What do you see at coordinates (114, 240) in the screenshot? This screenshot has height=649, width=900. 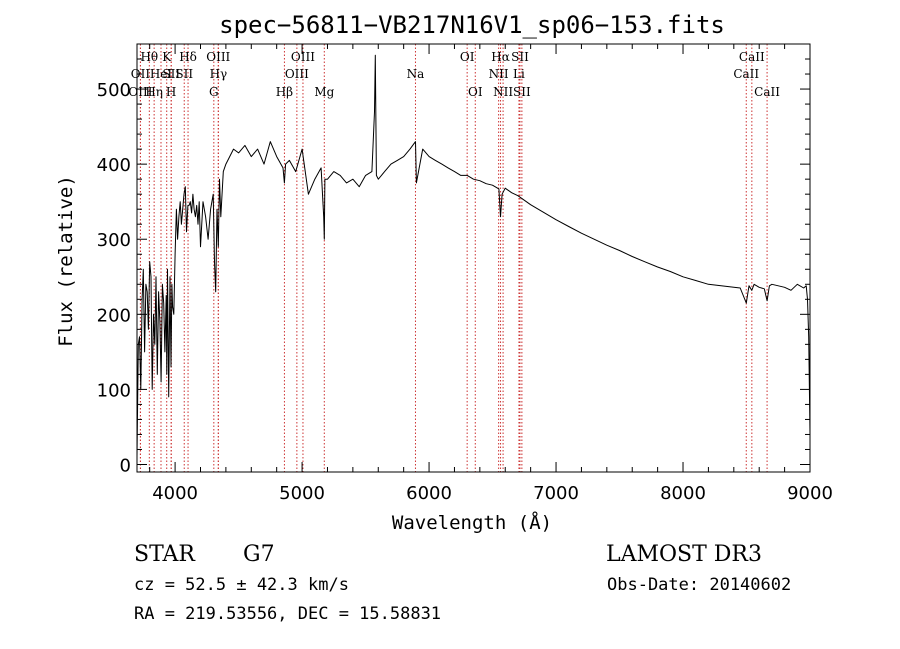 I see `y-tick-label: 300` at bounding box center [114, 240].